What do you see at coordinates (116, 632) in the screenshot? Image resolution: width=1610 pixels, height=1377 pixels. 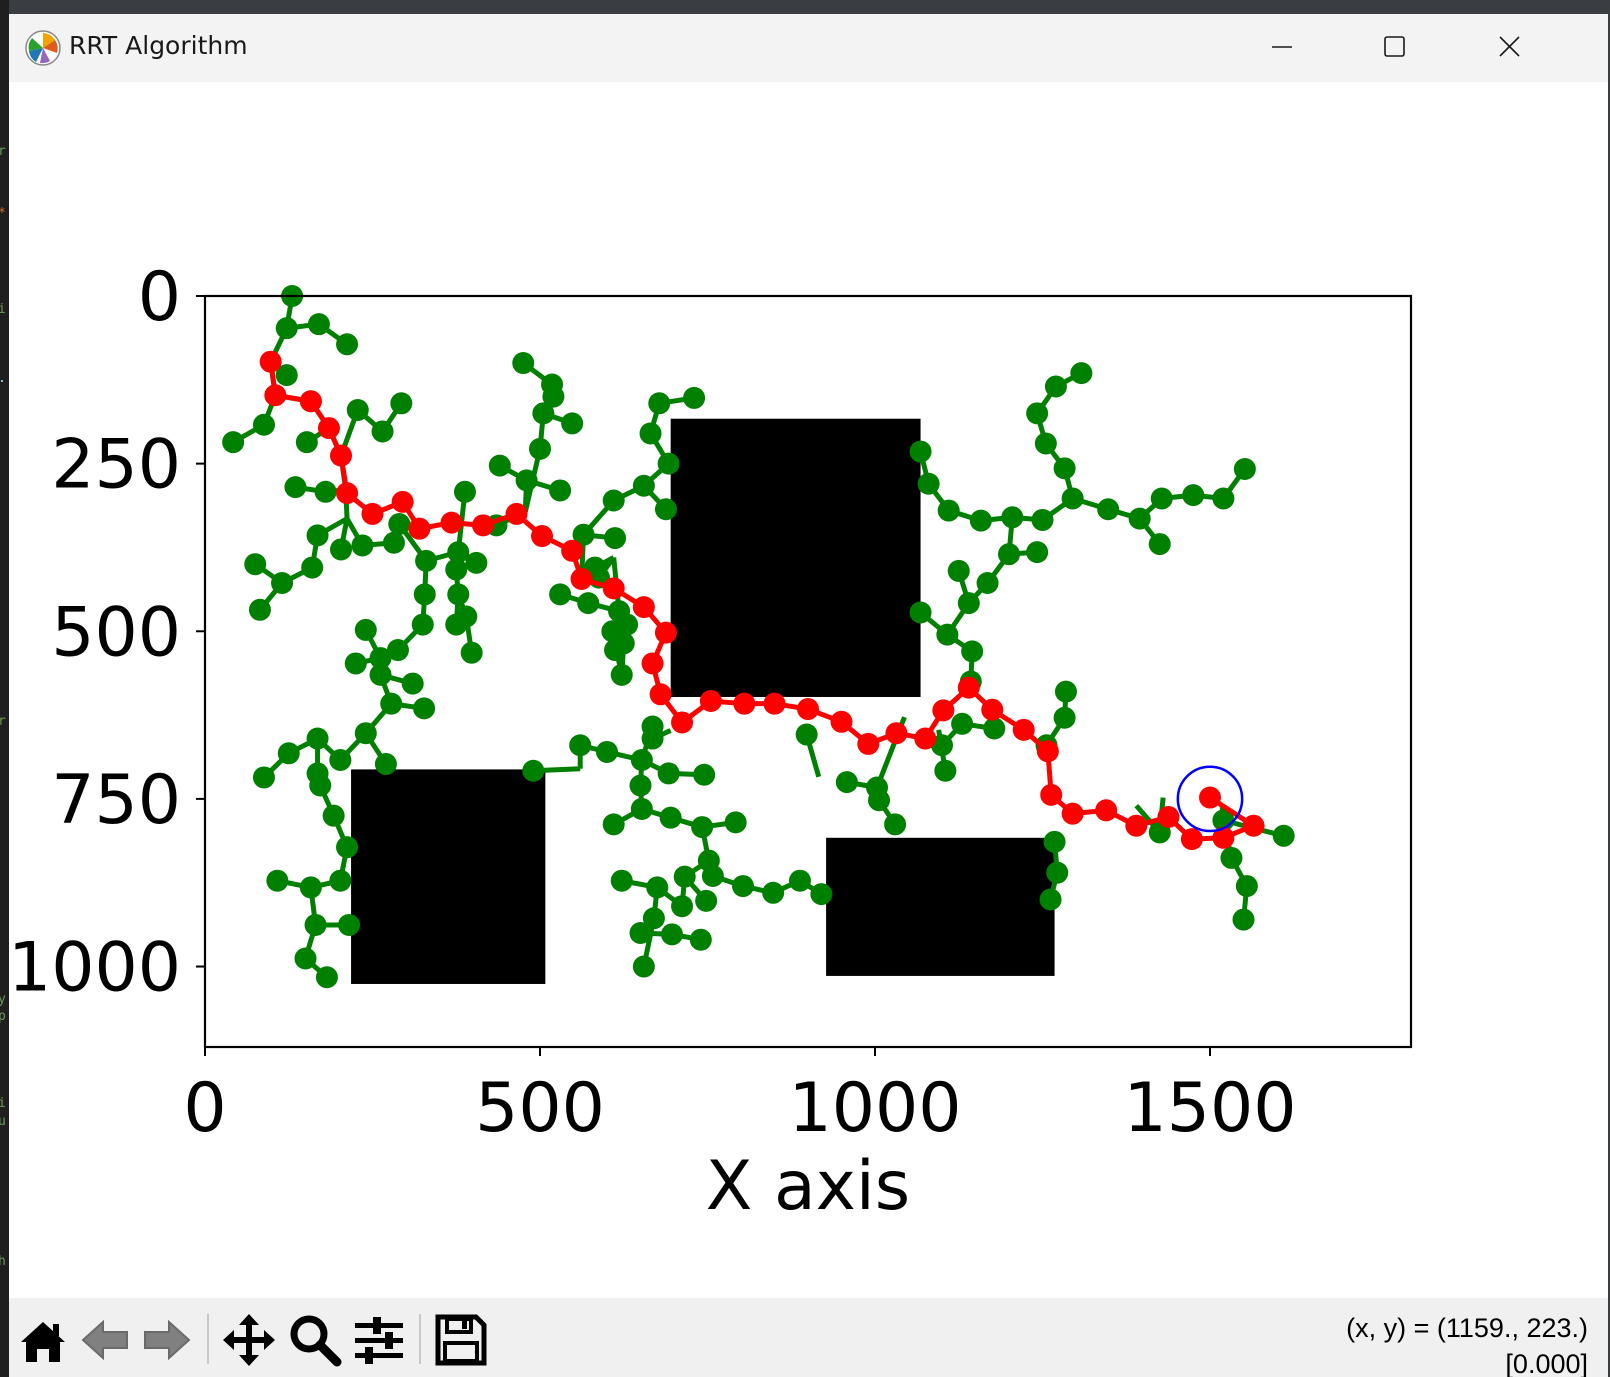 I see `y-tick-label: 500` at bounding box center [116, 632].